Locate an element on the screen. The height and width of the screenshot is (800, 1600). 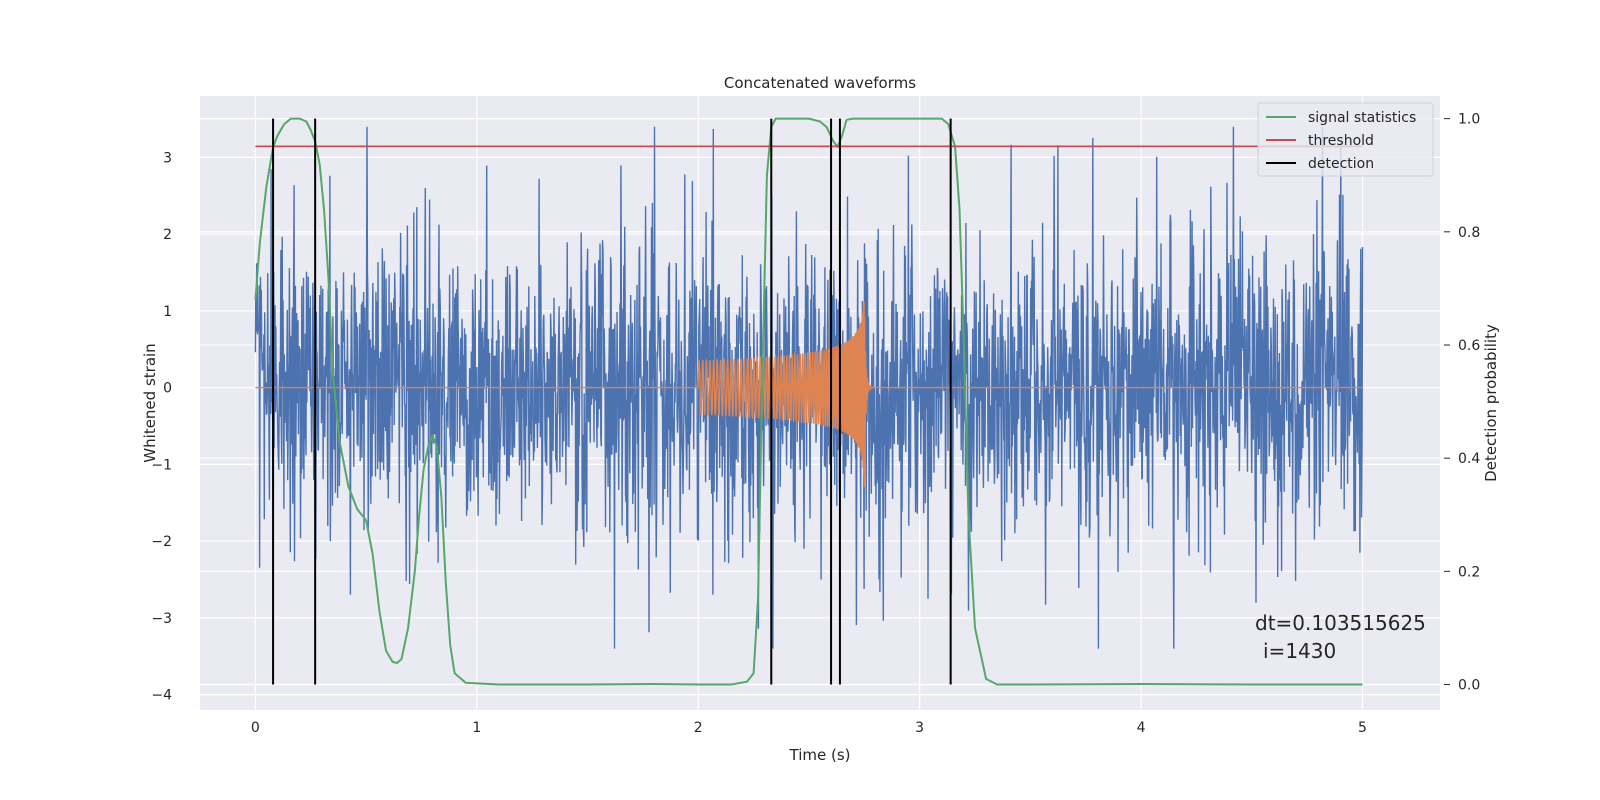
y-tick-label: −4 is located at coordinates (161, 696).